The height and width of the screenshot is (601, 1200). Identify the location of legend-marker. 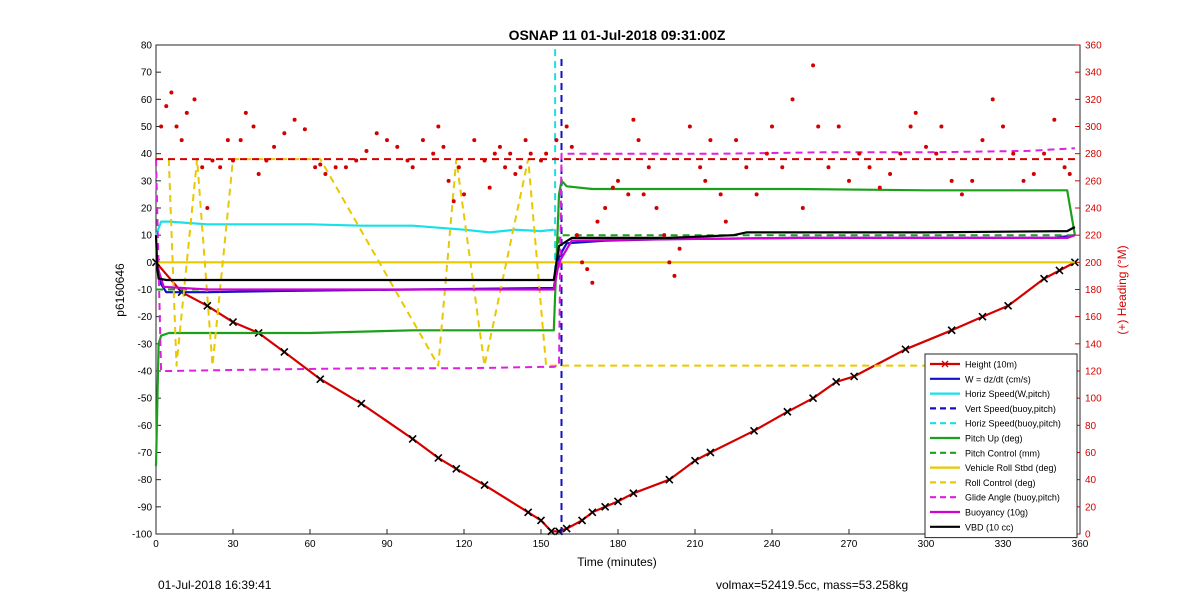
(945, 364).